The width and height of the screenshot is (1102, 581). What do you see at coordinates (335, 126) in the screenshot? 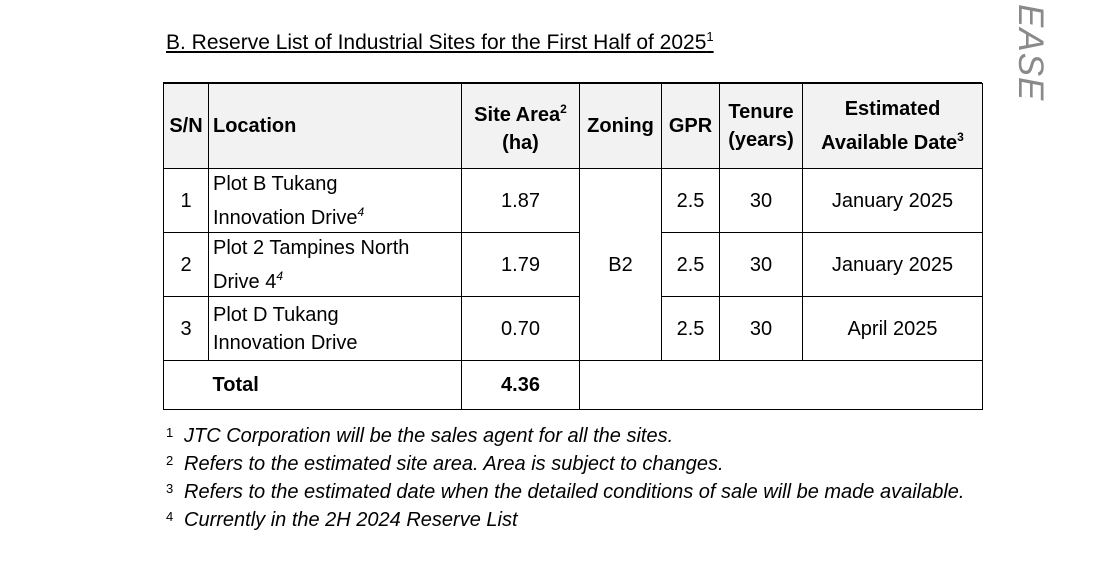
I see `header-location: Location` at bounding box center [335, 126].